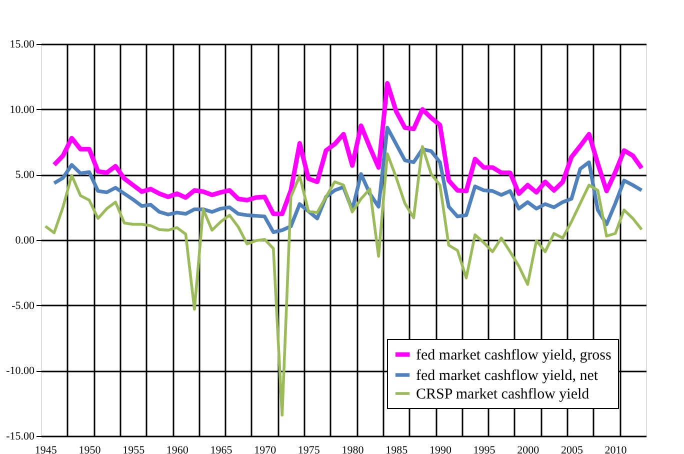  I want to click on y-tick-label: 10.00, so click(22, 110).